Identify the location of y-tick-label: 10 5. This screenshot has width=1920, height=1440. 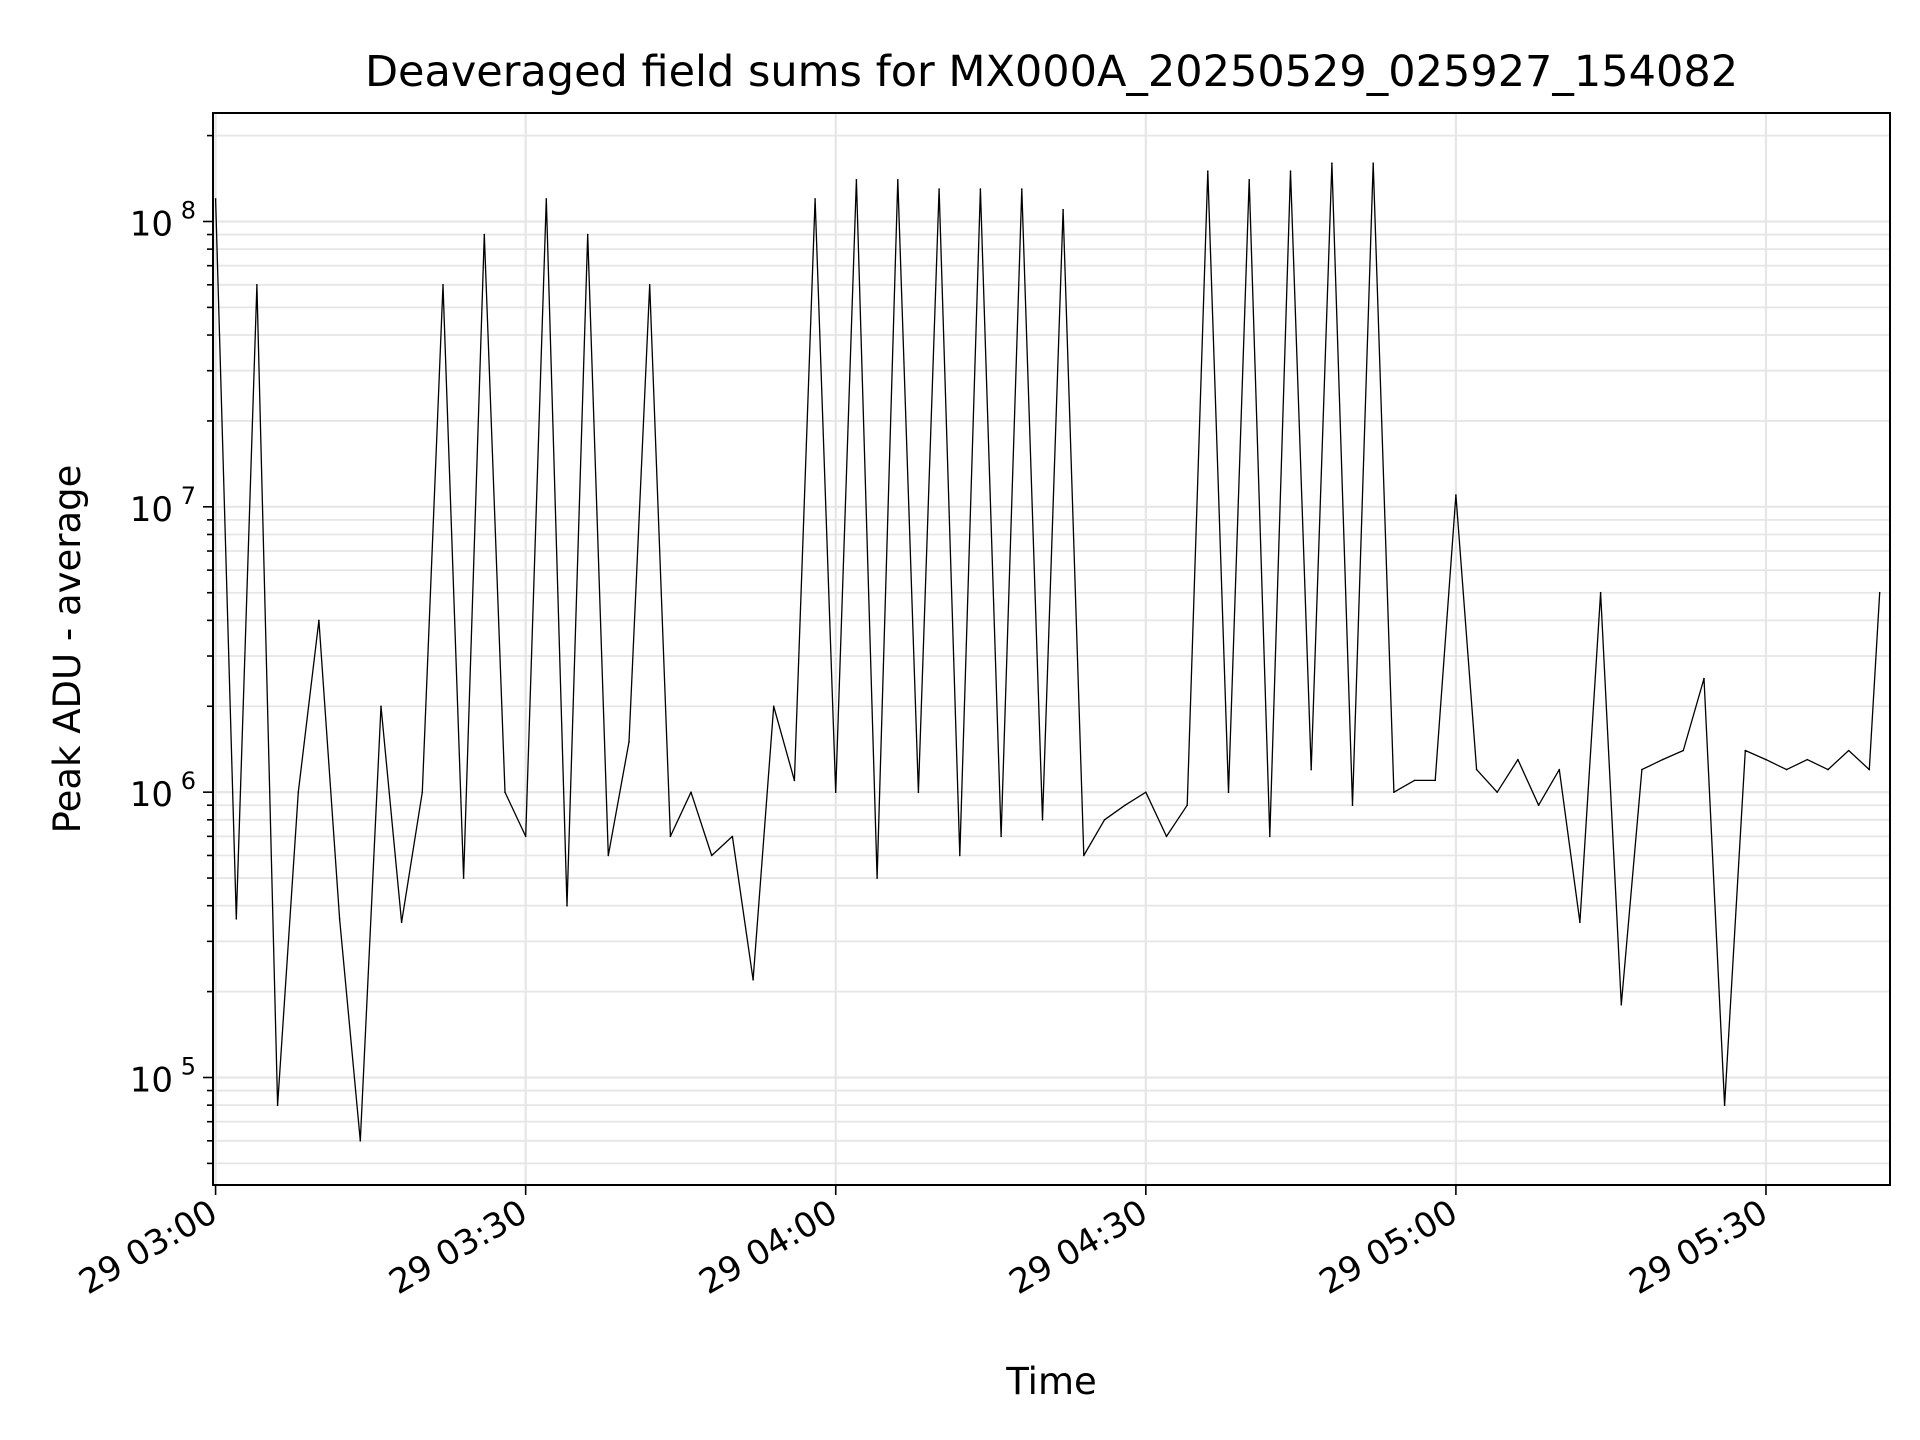
(163, 1076).